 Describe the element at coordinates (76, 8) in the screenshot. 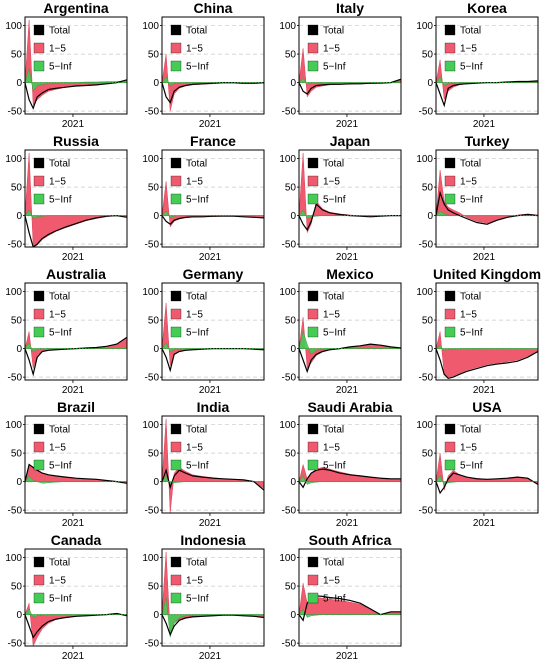

I see `panel-title: Argentina` at that location.